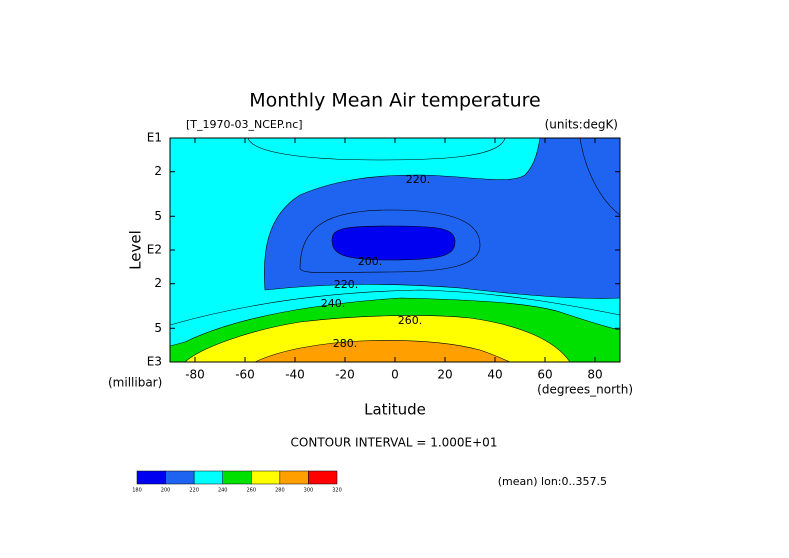  What do you see at coordinates (244, 124) in the screenshot?
I see `source-file: [T_1970-03_NCEP.nc]` at bounding box center [244, 124].